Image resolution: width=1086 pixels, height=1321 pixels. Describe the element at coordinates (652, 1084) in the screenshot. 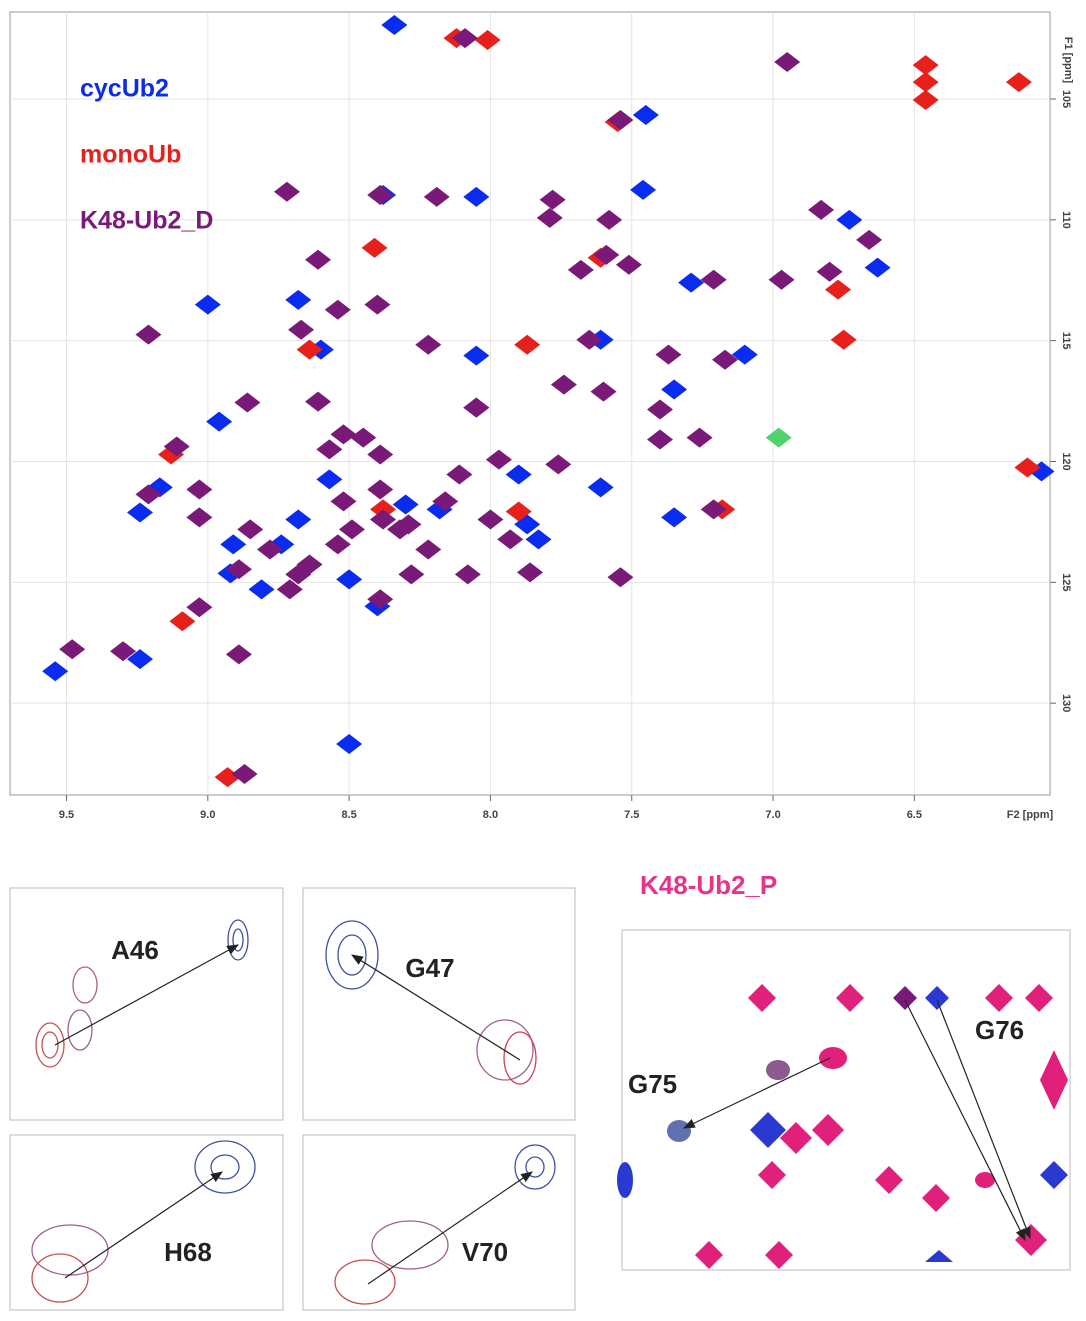

I see `zoom-label: G75` at that location.